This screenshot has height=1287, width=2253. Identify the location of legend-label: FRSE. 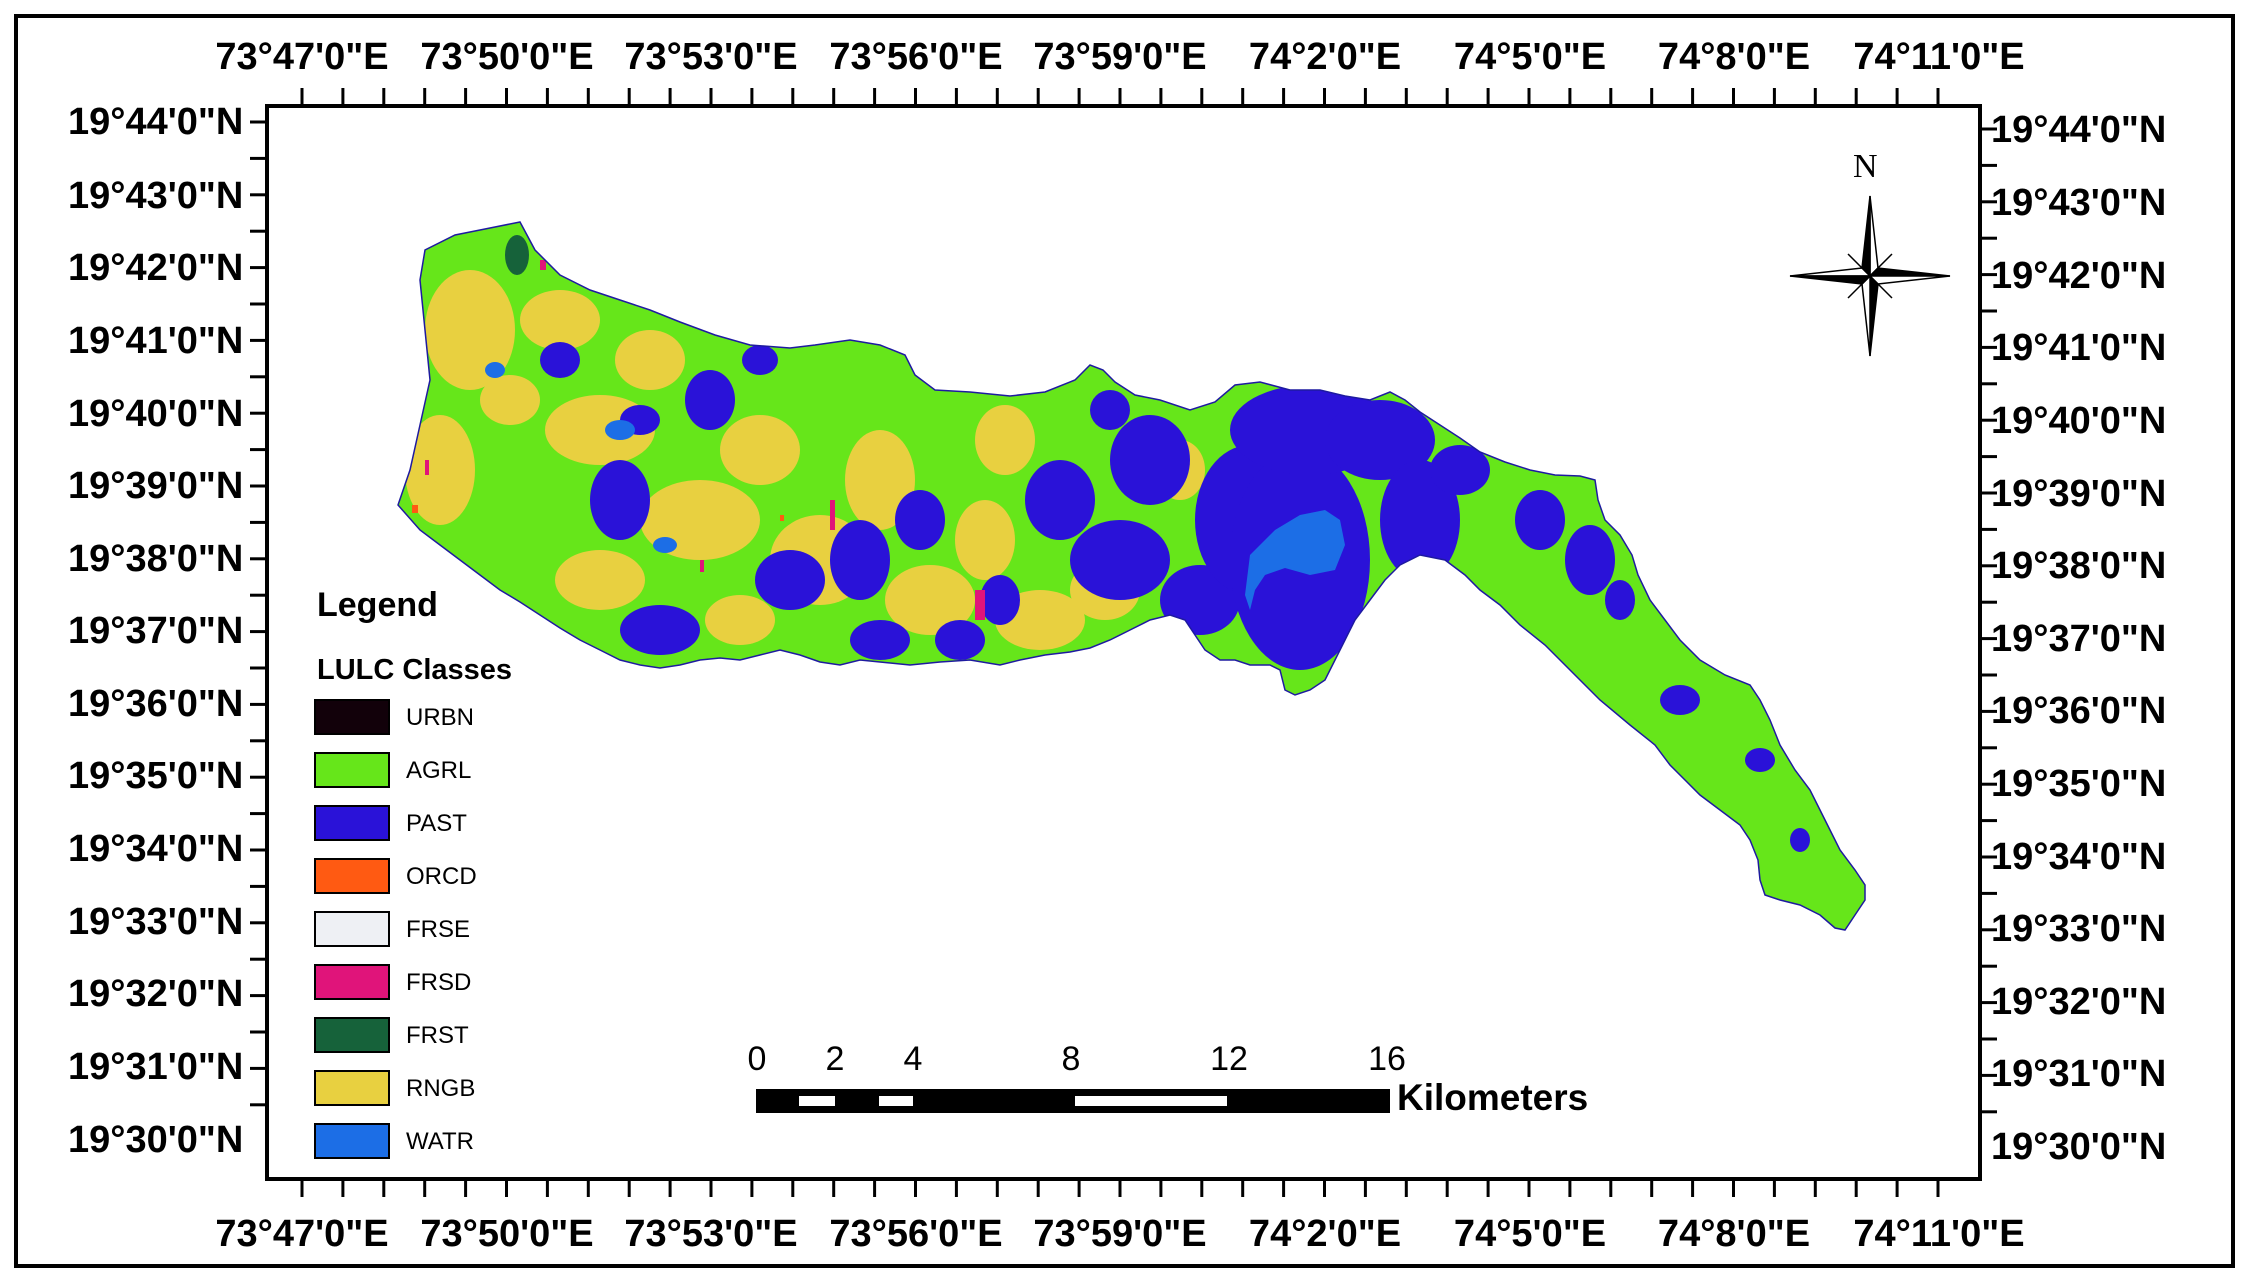
(438, 929).